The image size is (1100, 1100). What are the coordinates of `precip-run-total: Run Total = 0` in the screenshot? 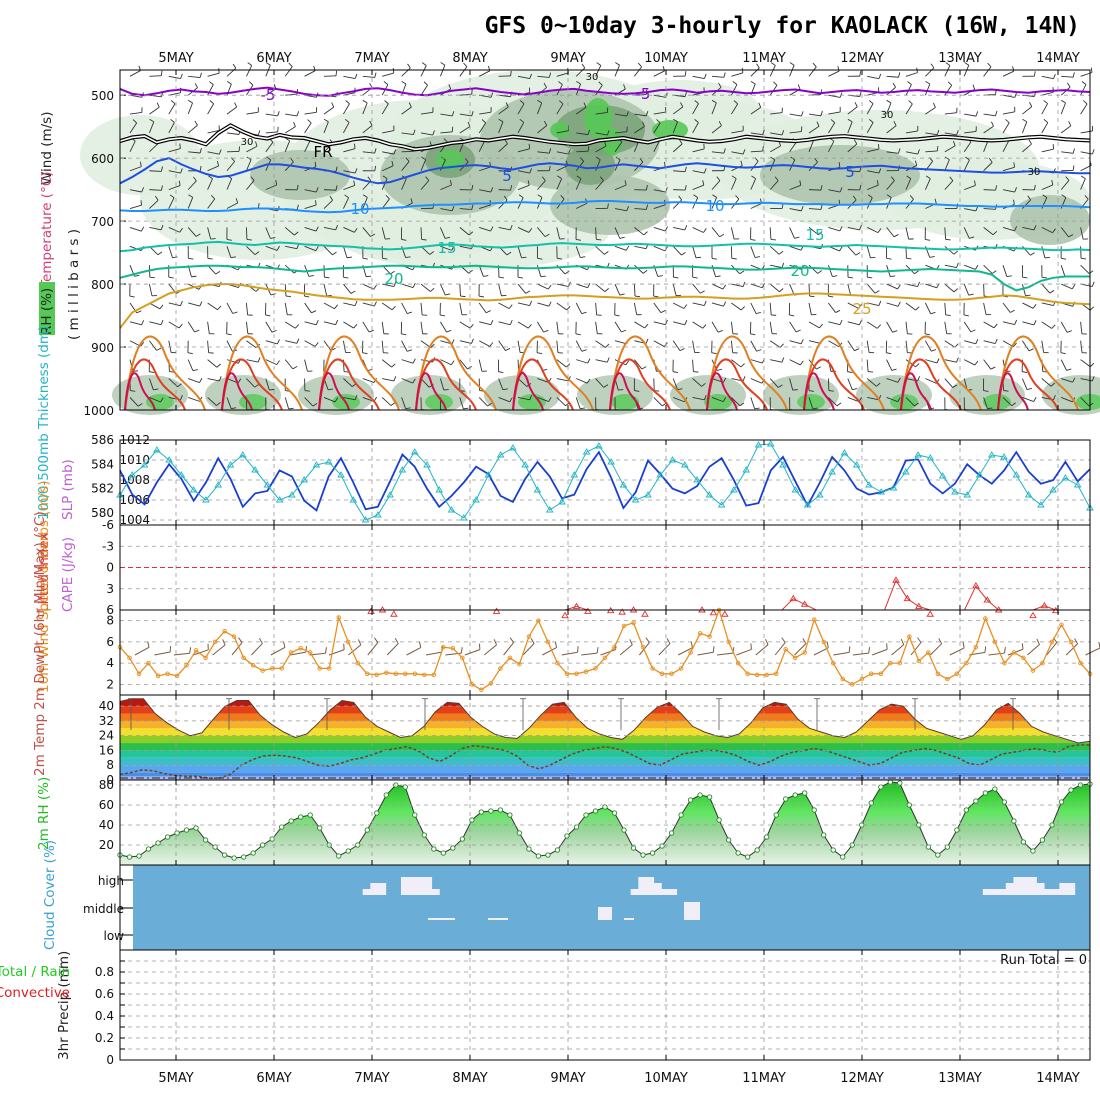 It's located at (1043, 960).